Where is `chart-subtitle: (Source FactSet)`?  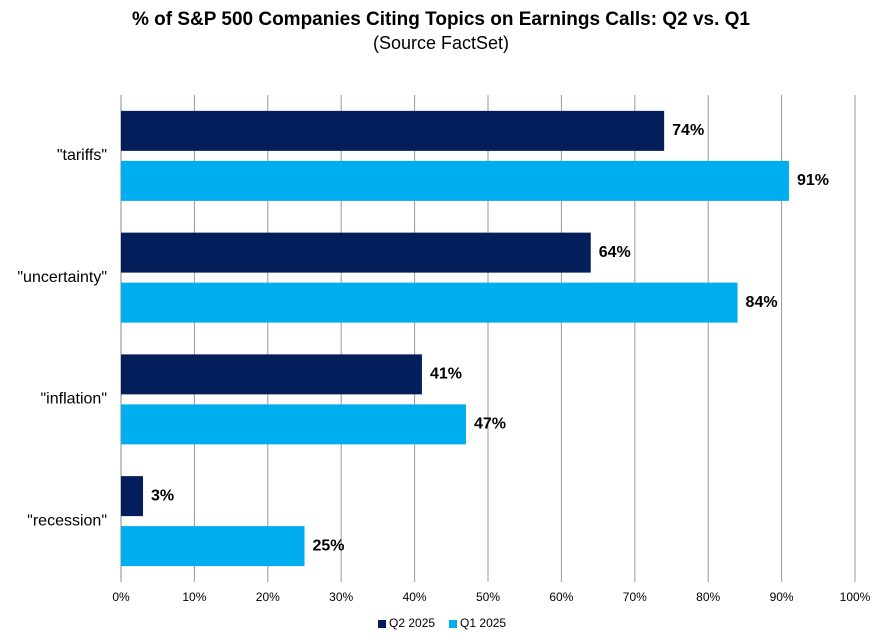
chart-subtitle: (Source FactSet) is located at coordinates (441, 43).